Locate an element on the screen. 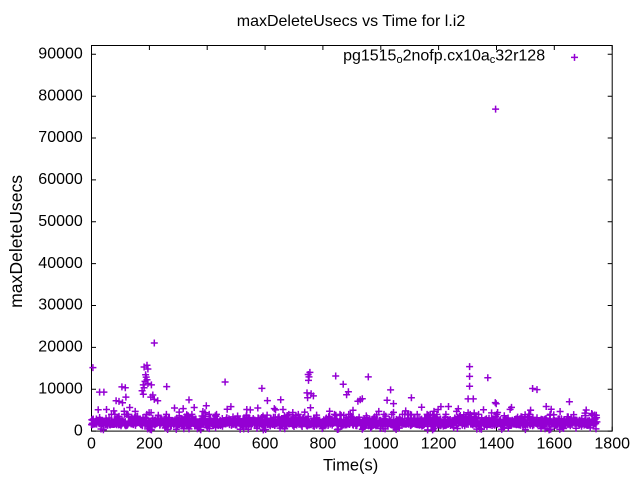  svg-text: 1800 is located at coordinates (612, 444).